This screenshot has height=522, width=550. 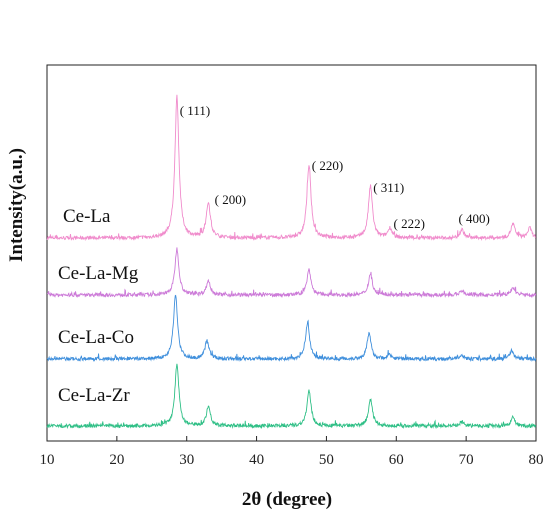 I want to click on peak-annotation: ( 311), so click(x=388, y=187).